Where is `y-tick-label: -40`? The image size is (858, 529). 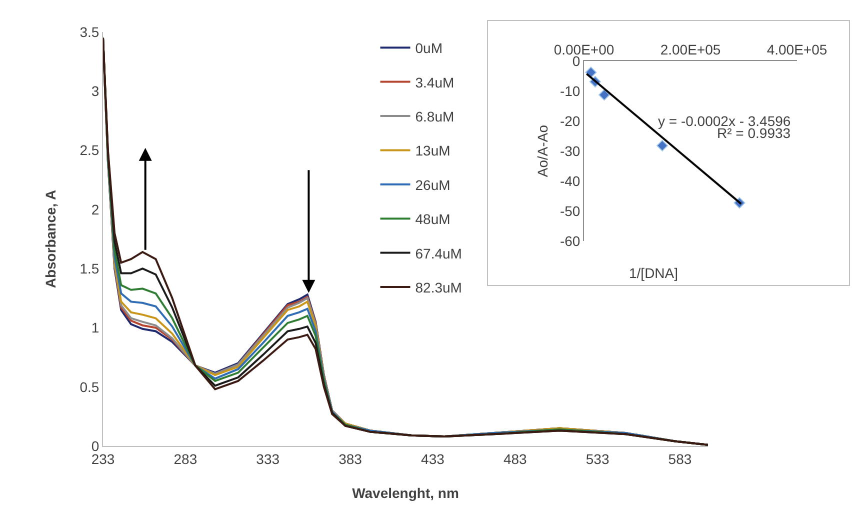
y-tick-label: -40 is located at coordinates (570, 180).